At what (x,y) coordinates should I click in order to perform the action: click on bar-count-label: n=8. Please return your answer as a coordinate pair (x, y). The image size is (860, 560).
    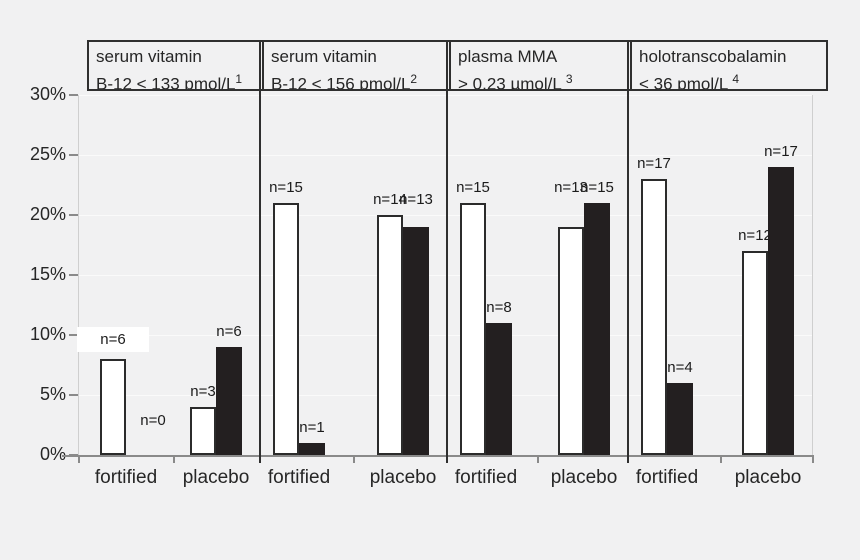
    Looking at the image, I should click on (499, 307).